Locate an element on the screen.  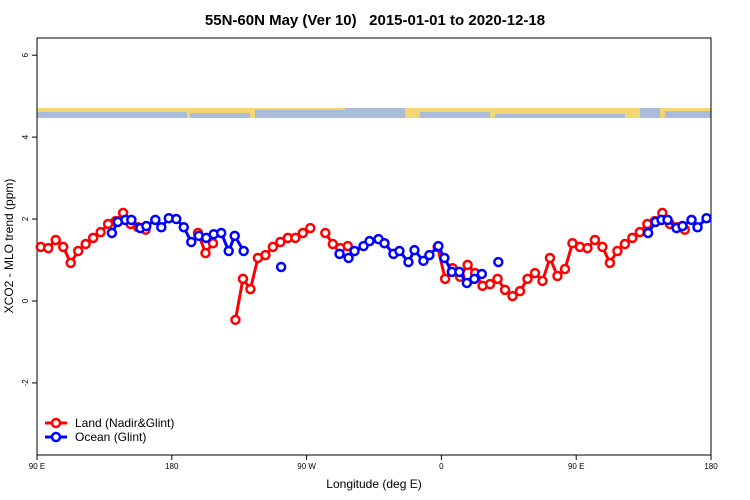
x-tick-label: 90 W is located at coordinates (306, 466).